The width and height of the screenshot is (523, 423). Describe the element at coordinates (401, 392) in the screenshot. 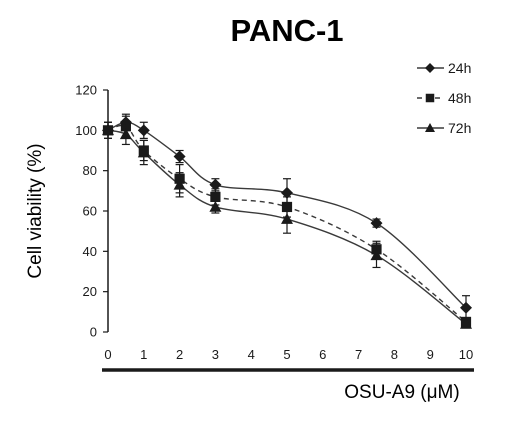

I see `x-axis-label: OSU-A9 (μM)` at that location.